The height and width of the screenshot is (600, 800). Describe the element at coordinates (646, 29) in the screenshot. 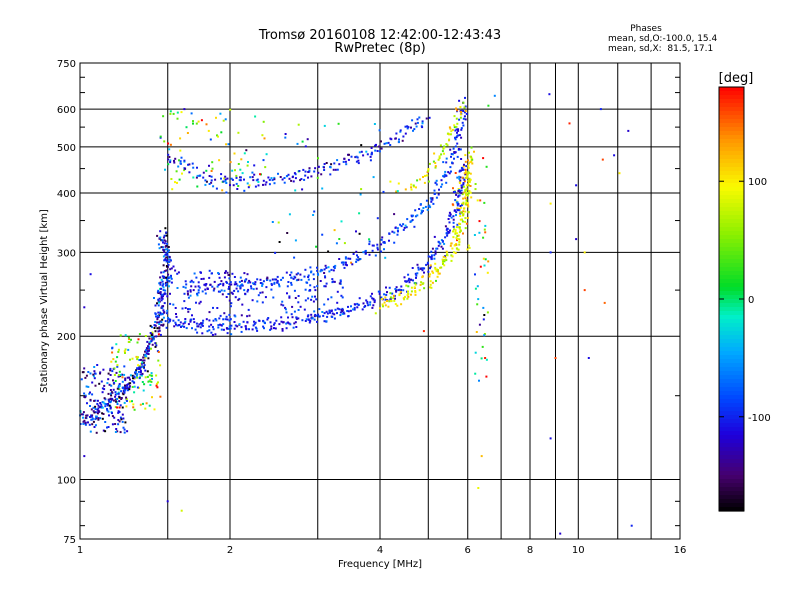

I see `phase-heading: Phases` at that location.